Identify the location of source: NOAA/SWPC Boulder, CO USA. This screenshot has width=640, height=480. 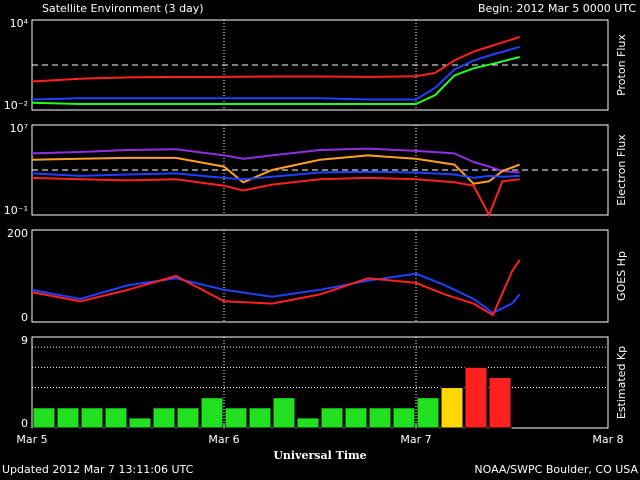
(556, 469).